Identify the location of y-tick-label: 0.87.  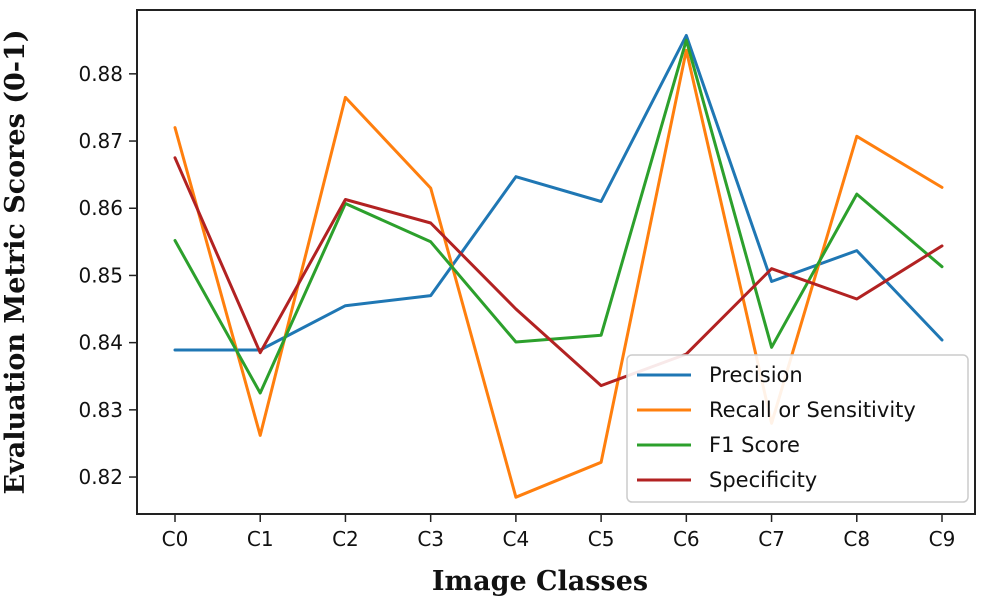
(100, 141).